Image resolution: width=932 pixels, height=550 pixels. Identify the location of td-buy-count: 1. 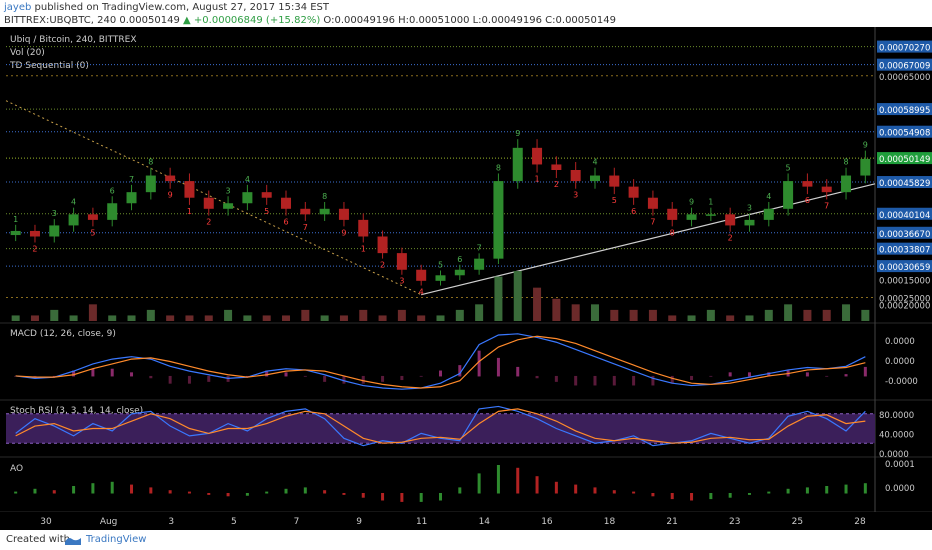
(363, 248).